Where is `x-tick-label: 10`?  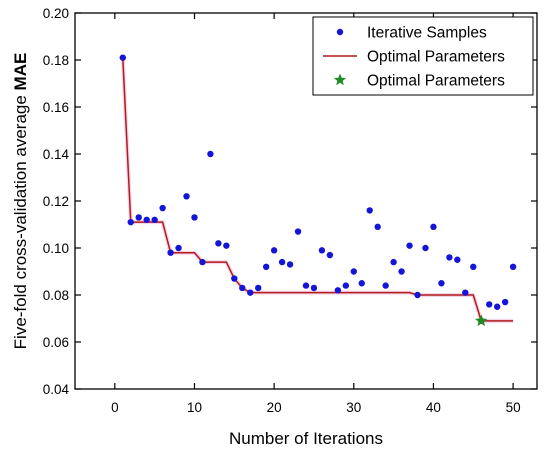 x-tick-label: 10 is located at coordinates (194, 407).